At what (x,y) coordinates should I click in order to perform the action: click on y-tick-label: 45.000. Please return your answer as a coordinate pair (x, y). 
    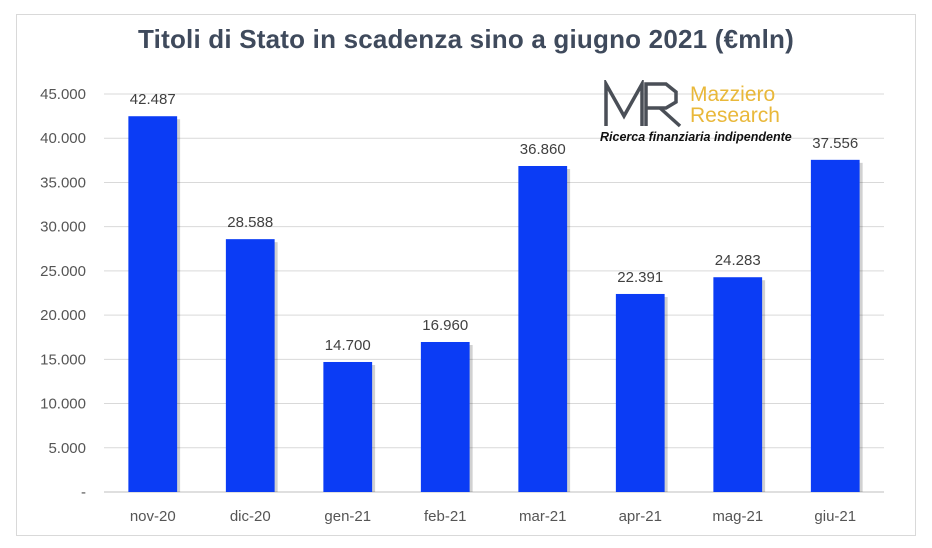
    Looking at the image, I should click on (63, 94).